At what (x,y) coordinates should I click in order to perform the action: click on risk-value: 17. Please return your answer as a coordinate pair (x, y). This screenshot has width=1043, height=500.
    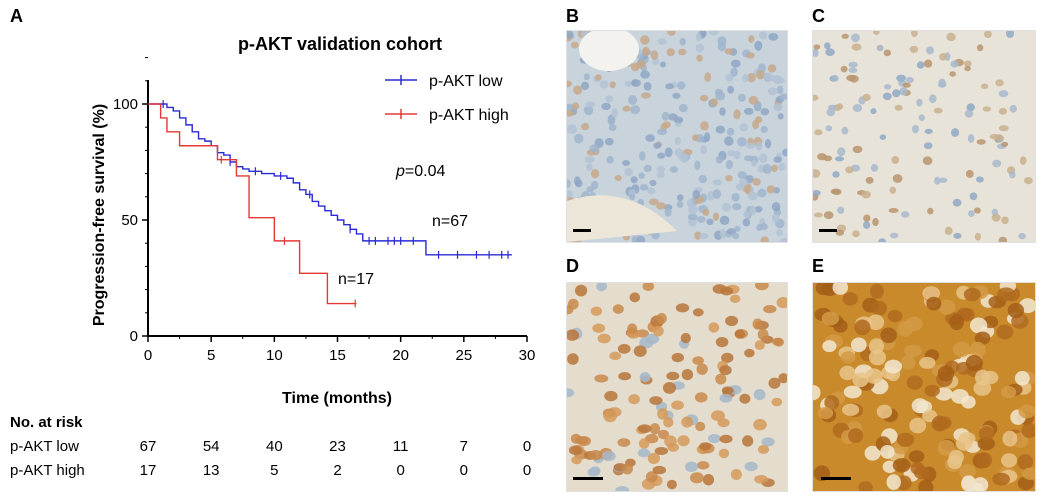
    Looking at the image, I should click on (148, 470).